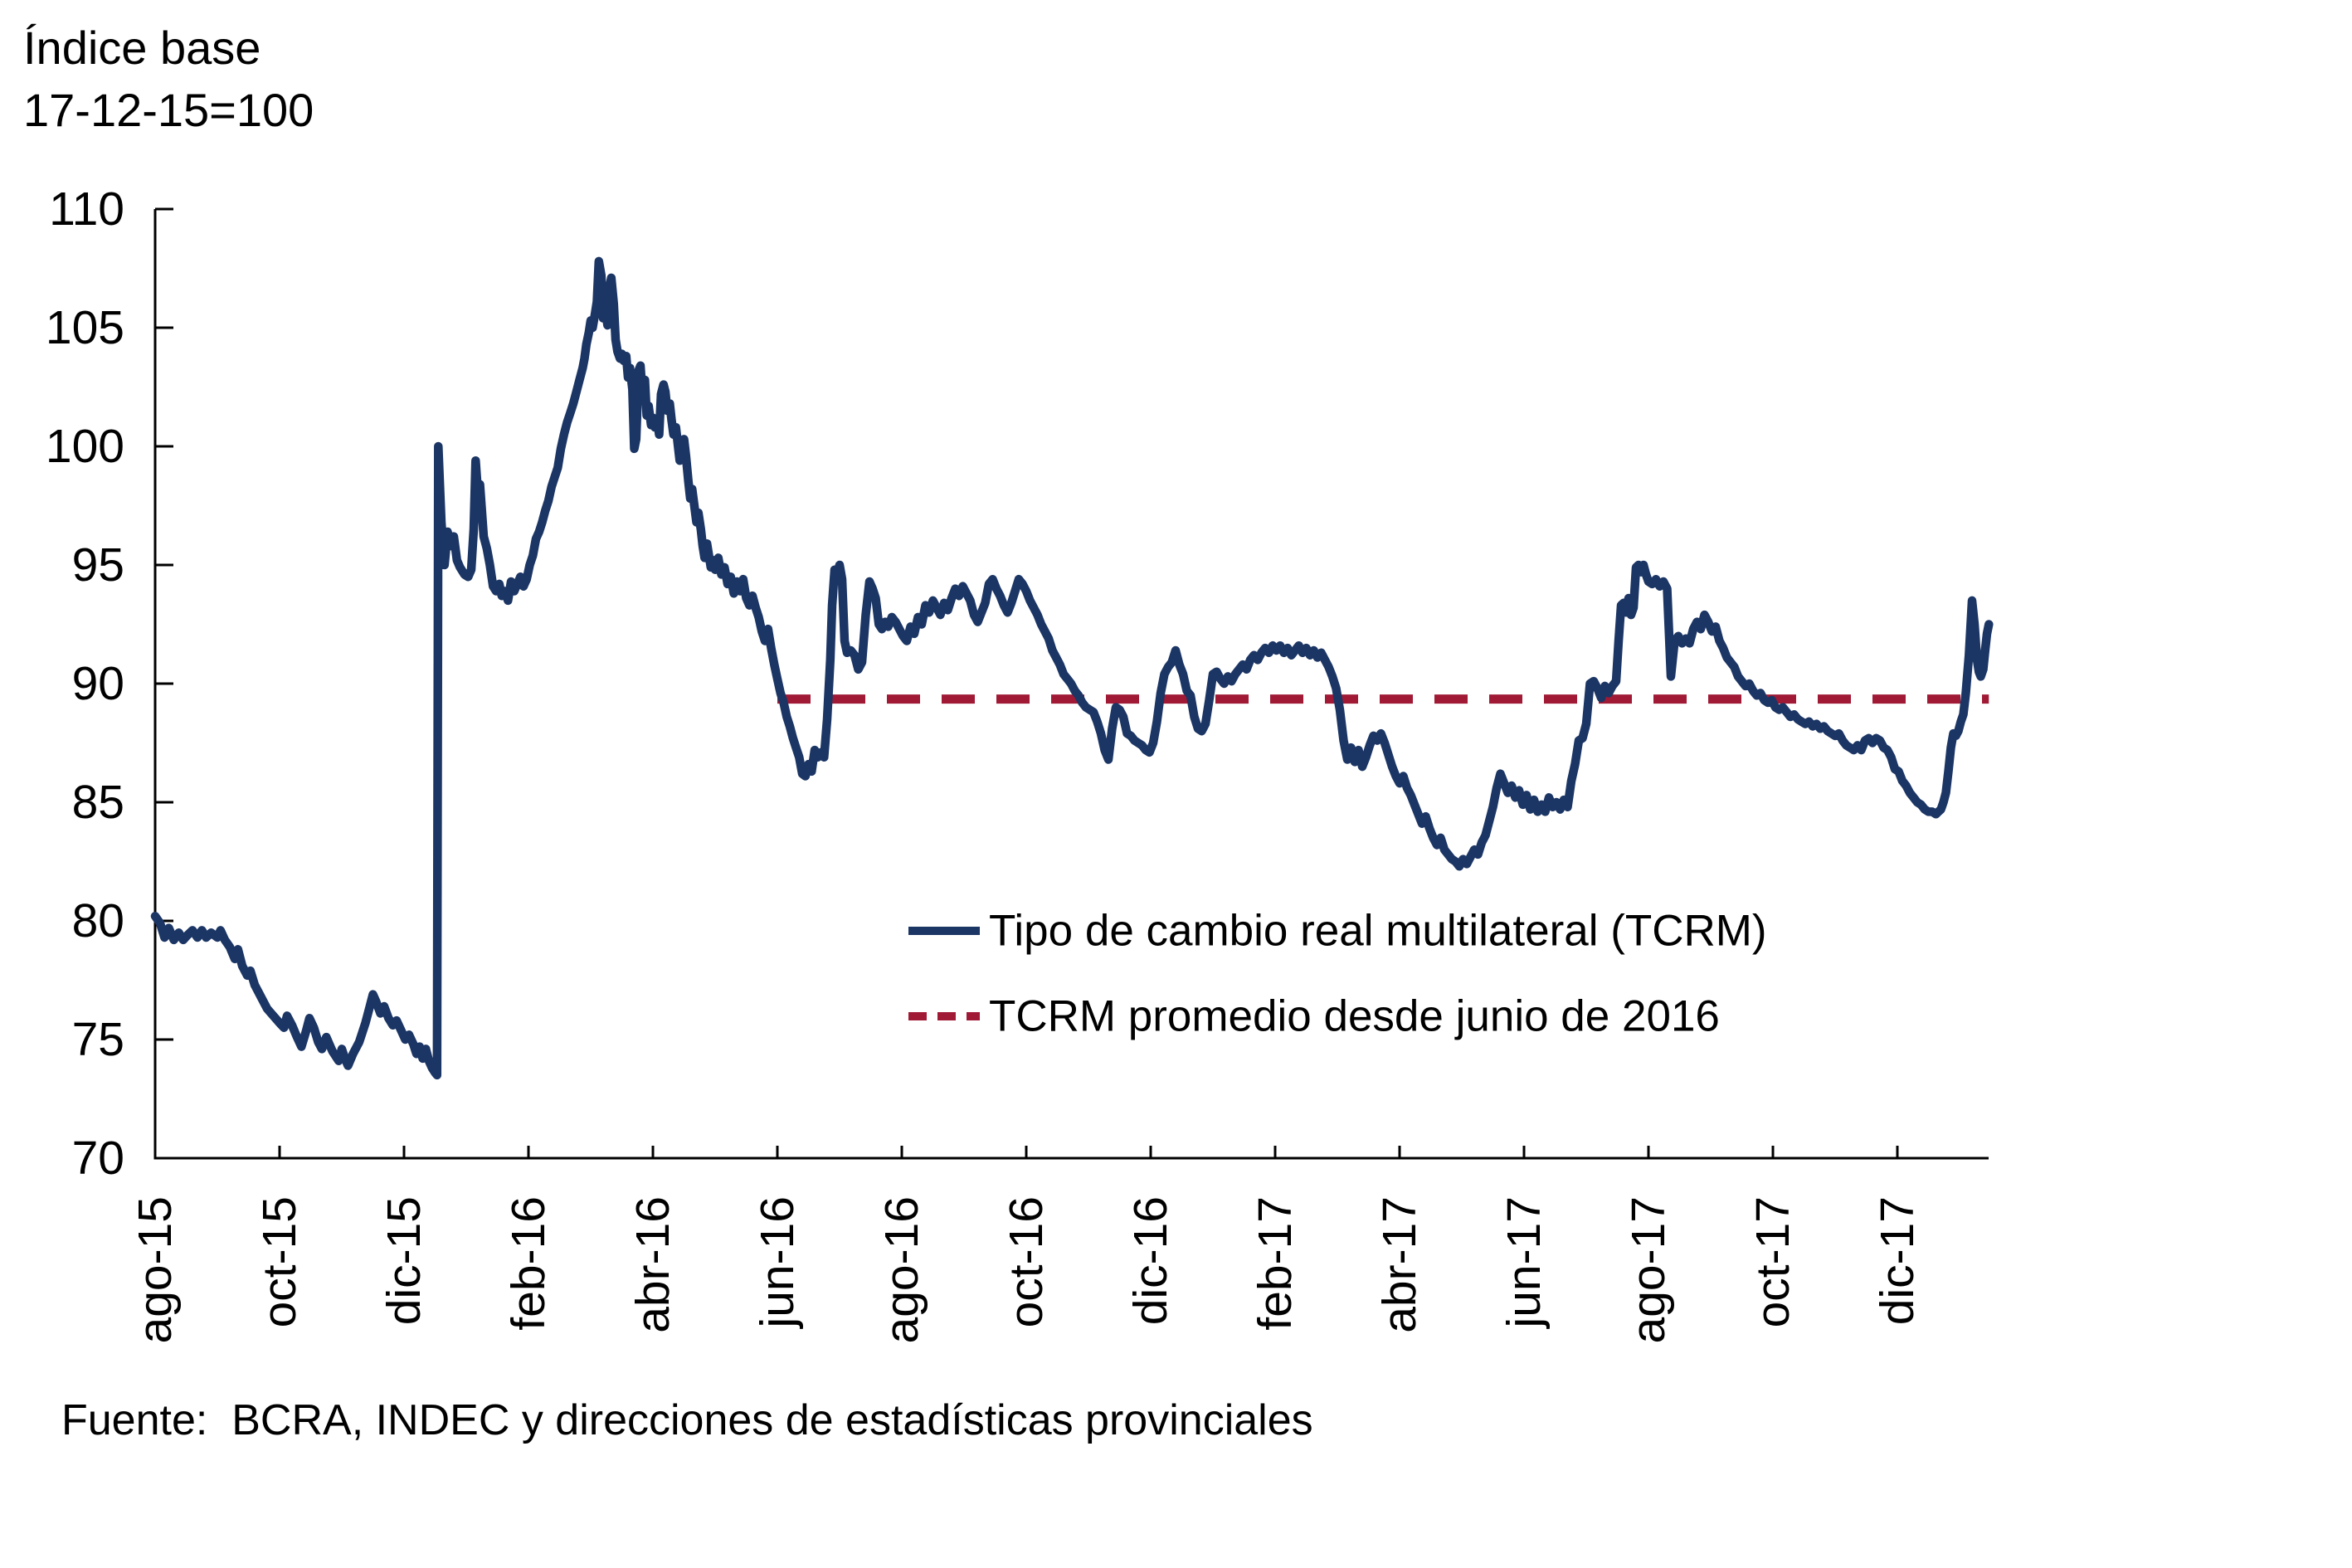  I want to click on x-axis-tick-label: feb-16, so click(528, 1263).